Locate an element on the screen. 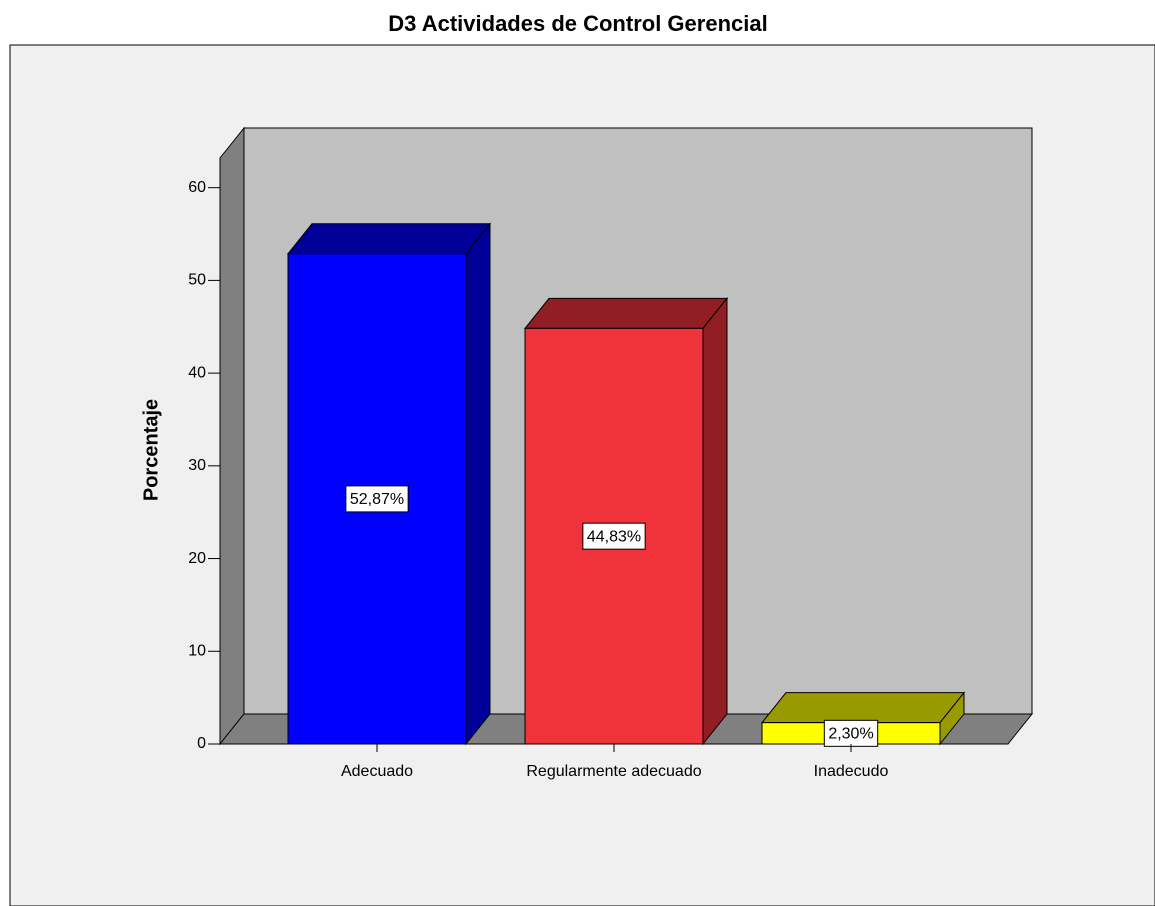 This screenshot has width=1155, height=906. value-label: 2,30% is located at coordinates (850, 734).